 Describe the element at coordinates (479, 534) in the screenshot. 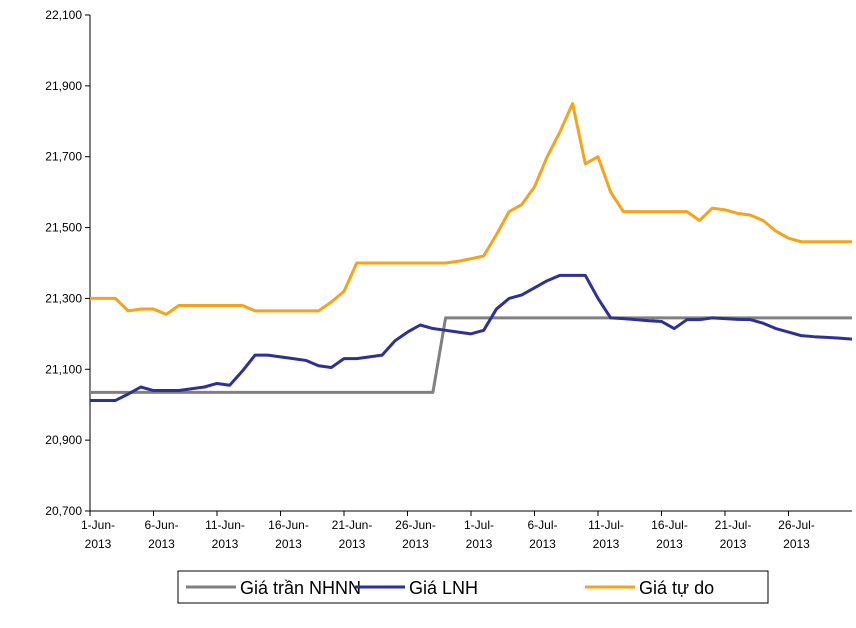

I see `x-tick-label: 1-Jul- 2013` at that location.